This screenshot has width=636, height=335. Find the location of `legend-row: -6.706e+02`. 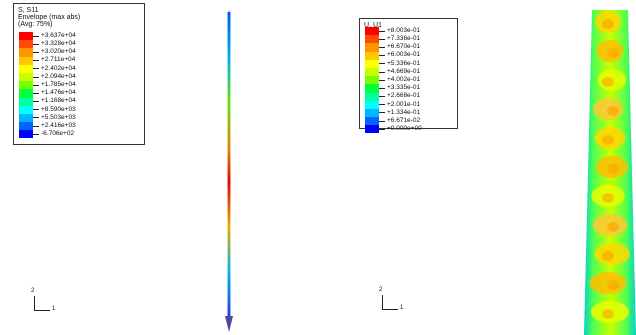

legend-row: -6.706e+02 is located at coordinates (47, 134).